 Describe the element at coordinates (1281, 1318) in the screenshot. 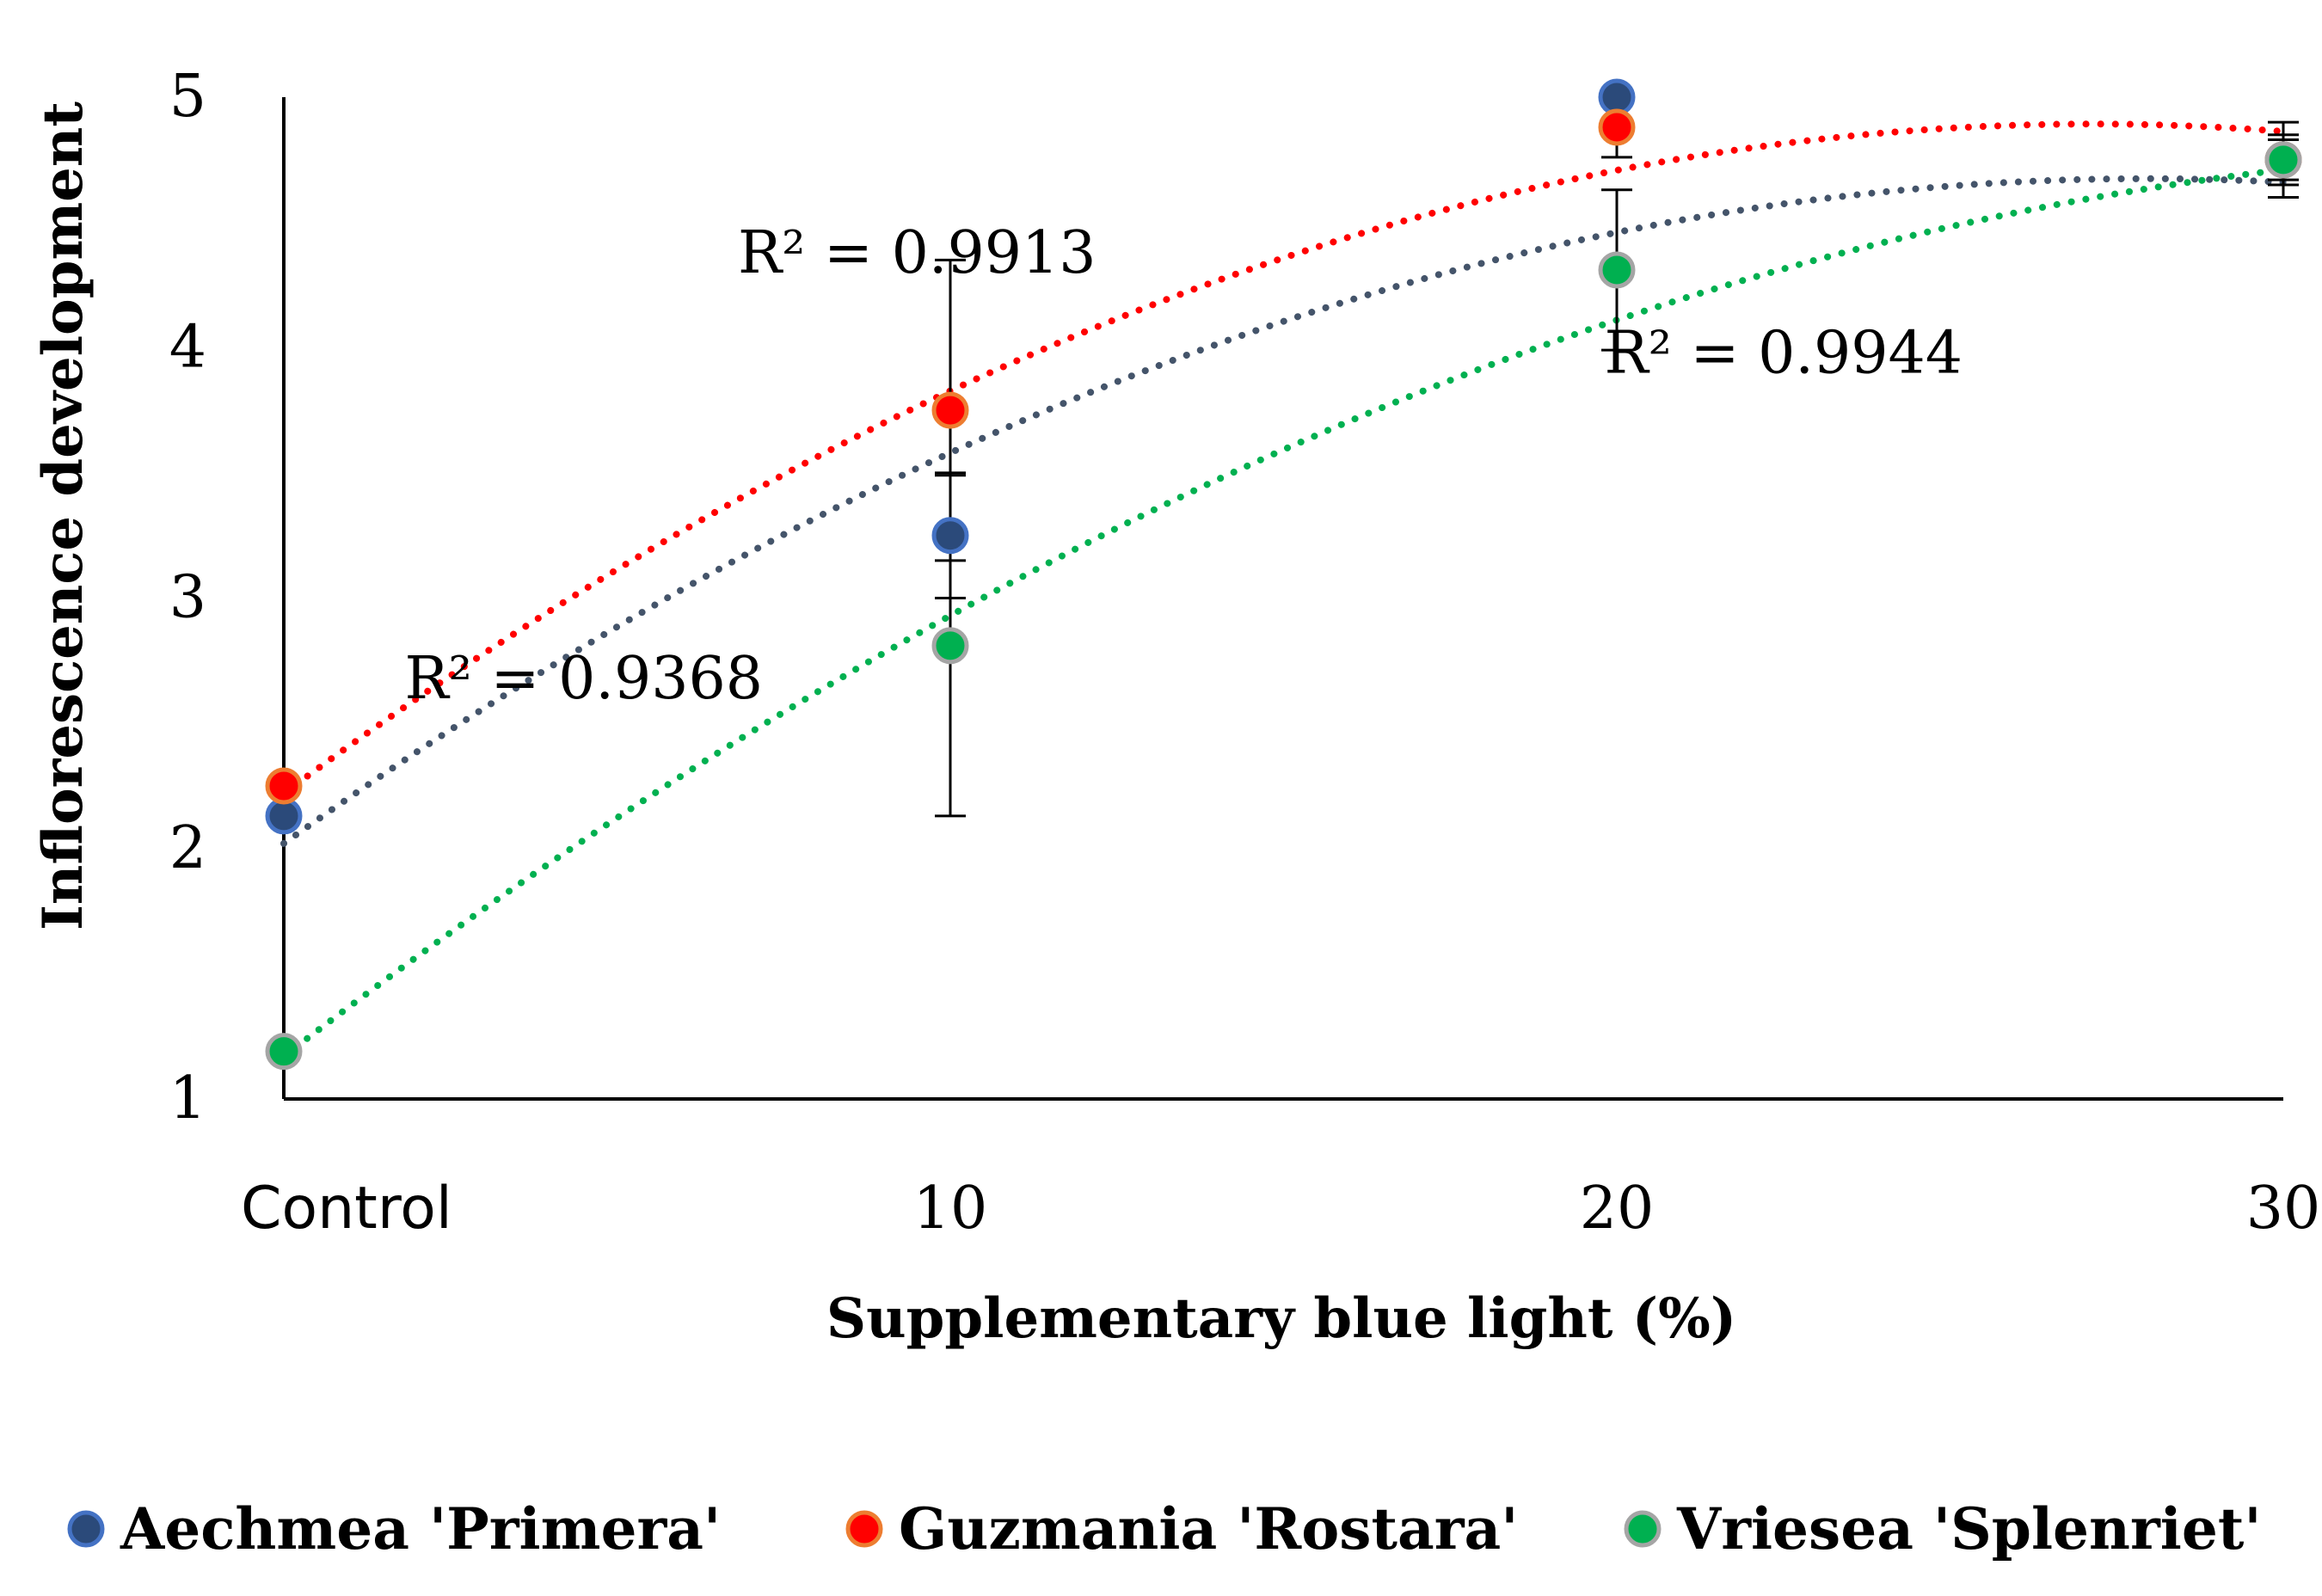

I see `x-axis-title: Supplementary blue light (%)` at that location.